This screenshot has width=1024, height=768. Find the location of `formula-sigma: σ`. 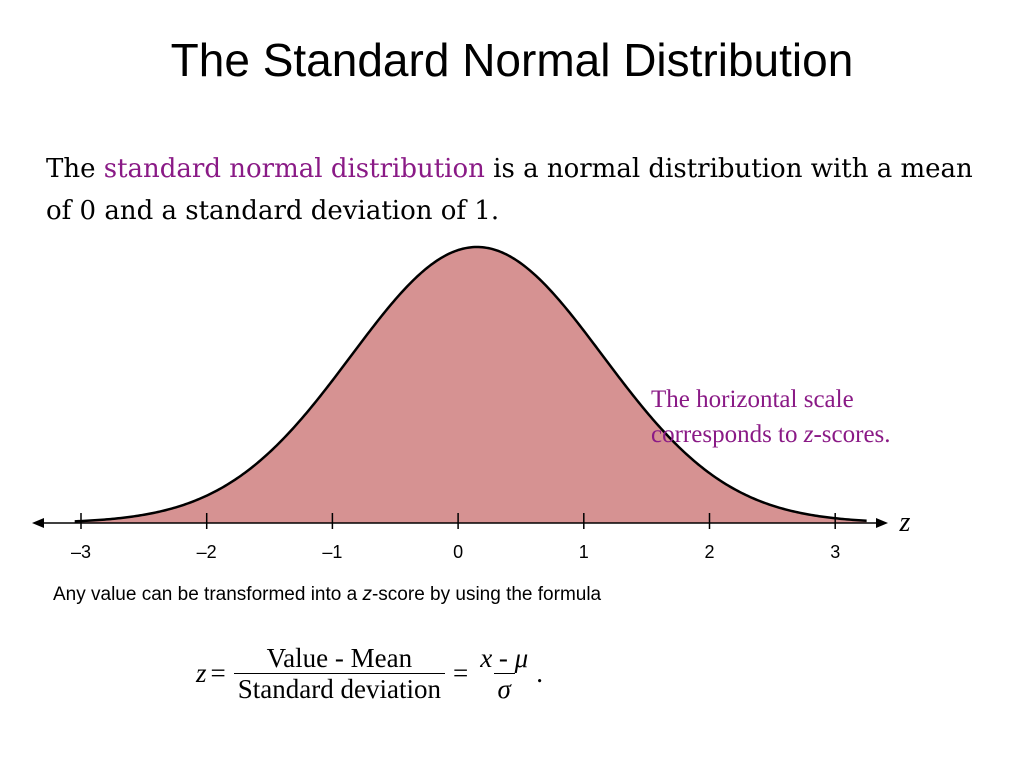

formula-sigma: σ is located at coordinates (504, 688).